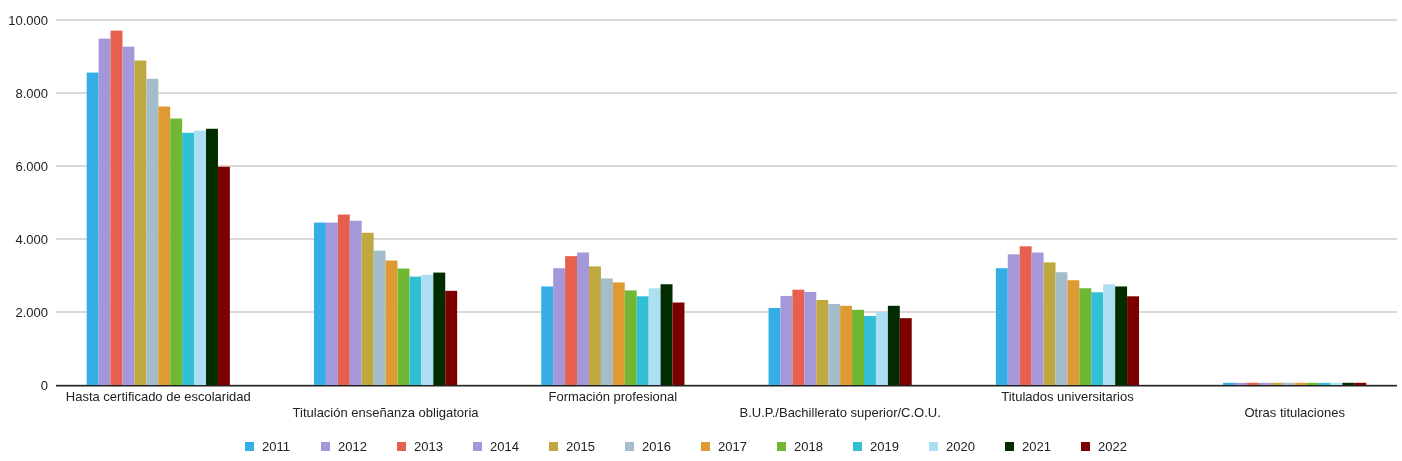 The image size is (1402, 461). What do you see at coordinates (1295, 412) in the screenshot?
I see `x-tick-label: Otras titulaciones` at bounding box center [1295, 412].